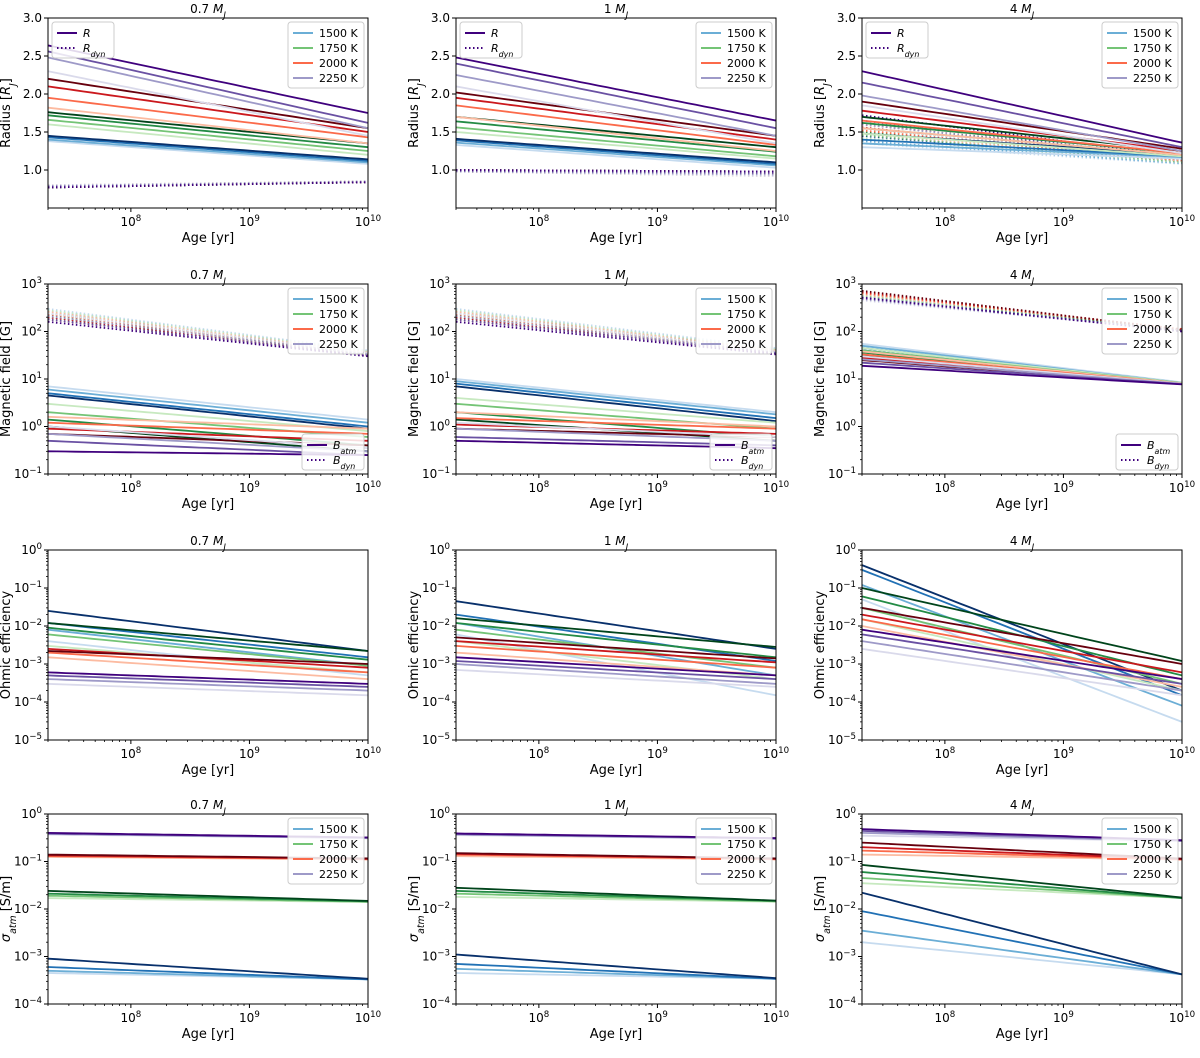 The height and width of the screenshot is (1058, 1200). I want to click on y-tick-label: 3.0, so click(32, 18).